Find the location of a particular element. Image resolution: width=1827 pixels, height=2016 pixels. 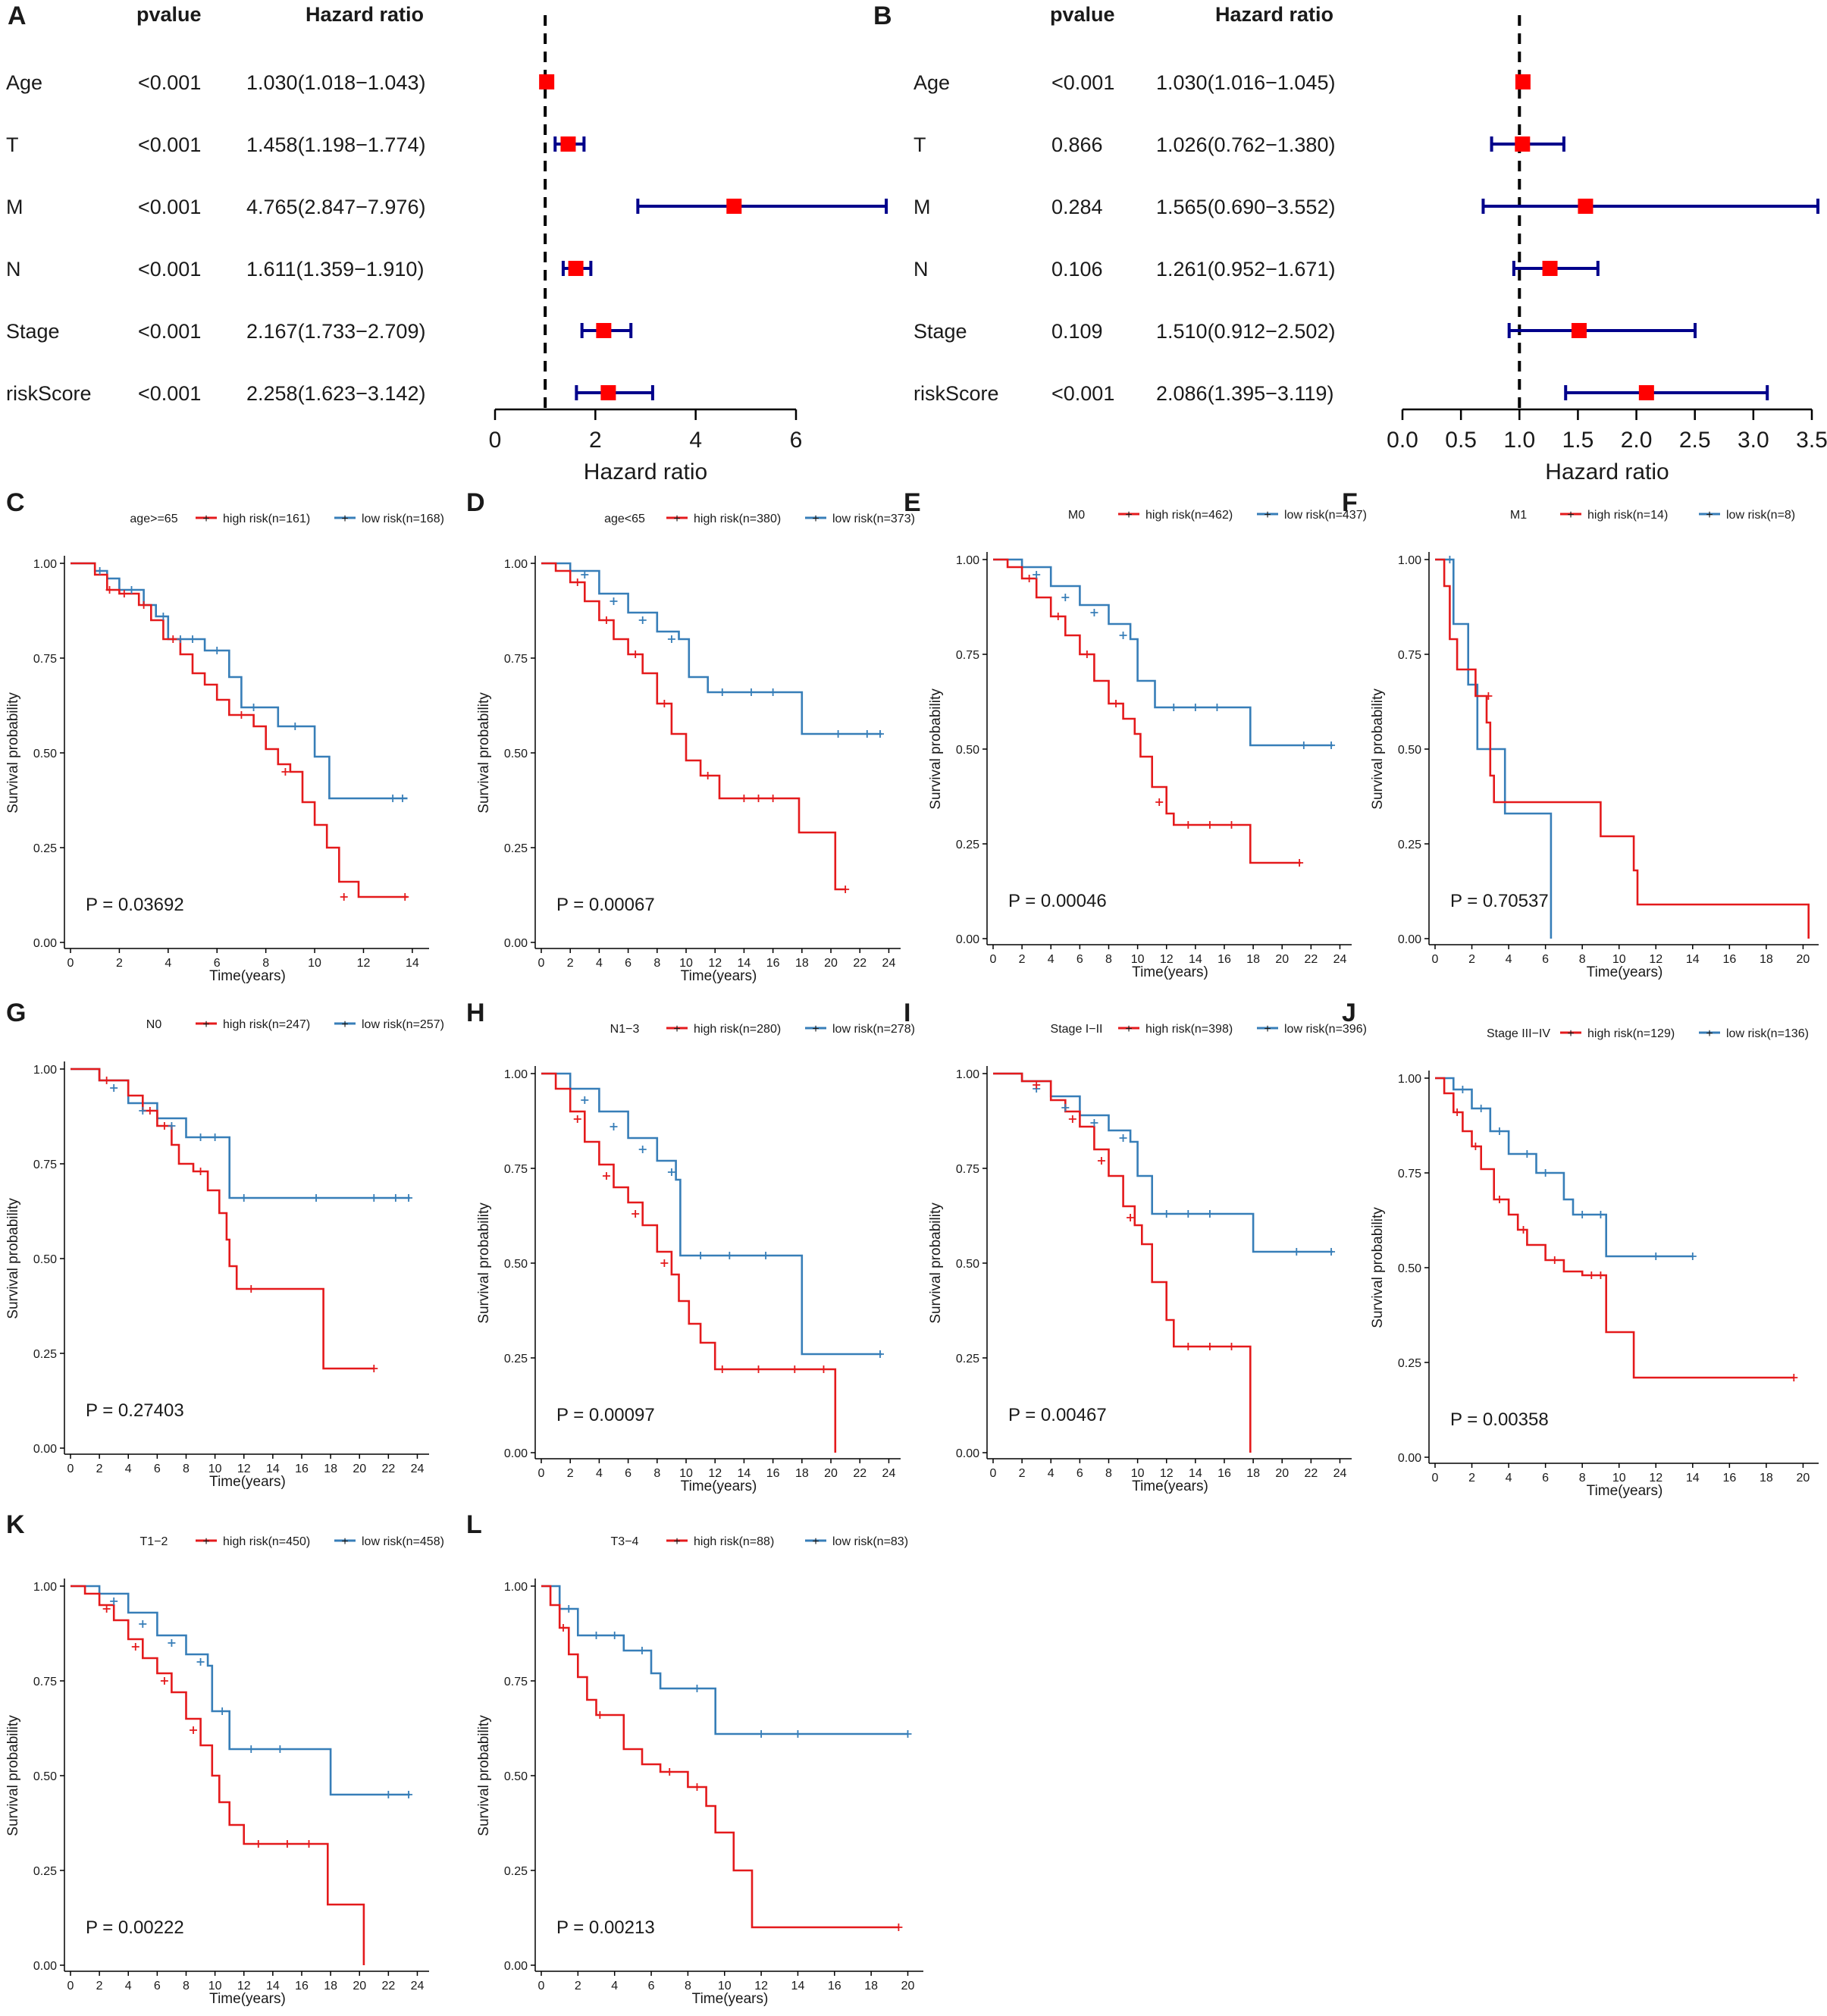

row-variable: Age is located at coordinates (24, 82).